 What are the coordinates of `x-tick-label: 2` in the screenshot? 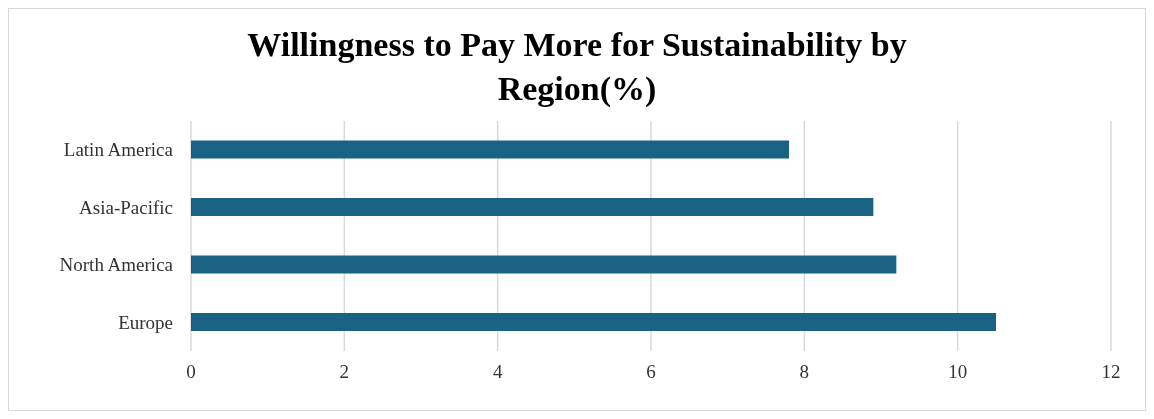 It's located at (344, 372).